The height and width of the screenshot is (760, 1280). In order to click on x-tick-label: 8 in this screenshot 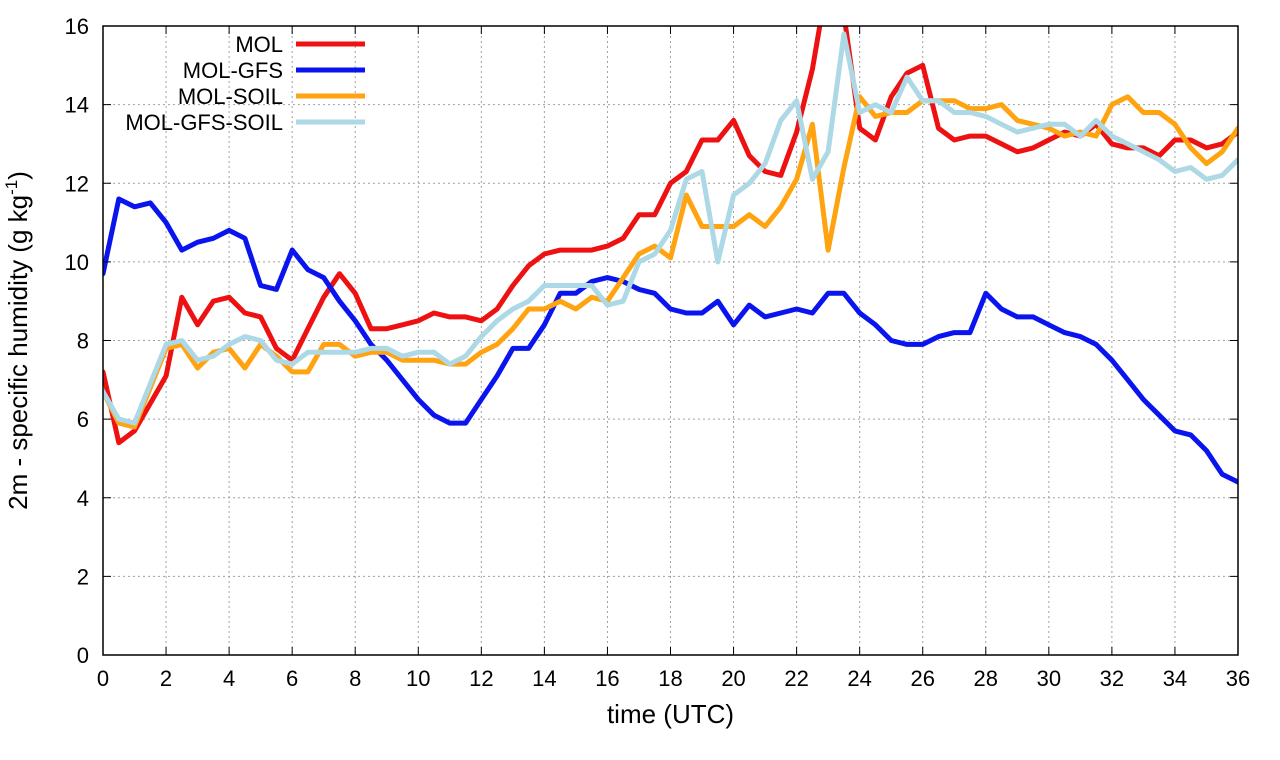, I will do `click(355, 678)`.